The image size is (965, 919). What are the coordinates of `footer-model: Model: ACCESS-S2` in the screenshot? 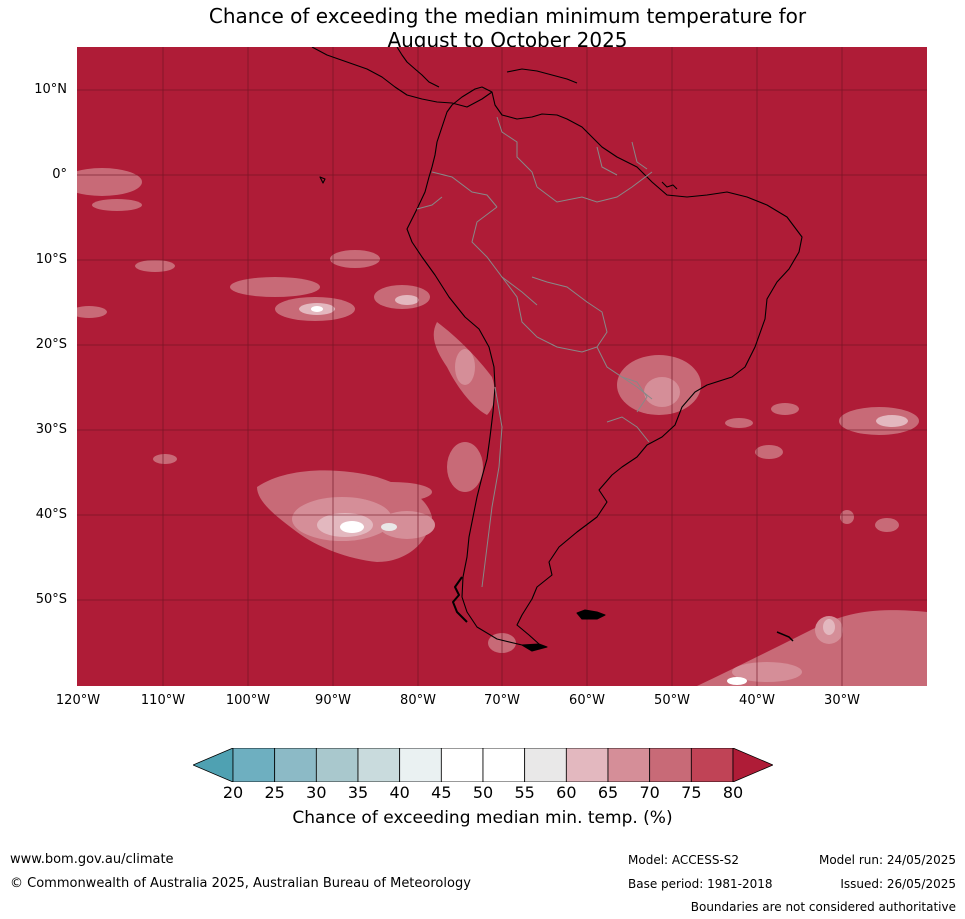 It's located at (684, 860).